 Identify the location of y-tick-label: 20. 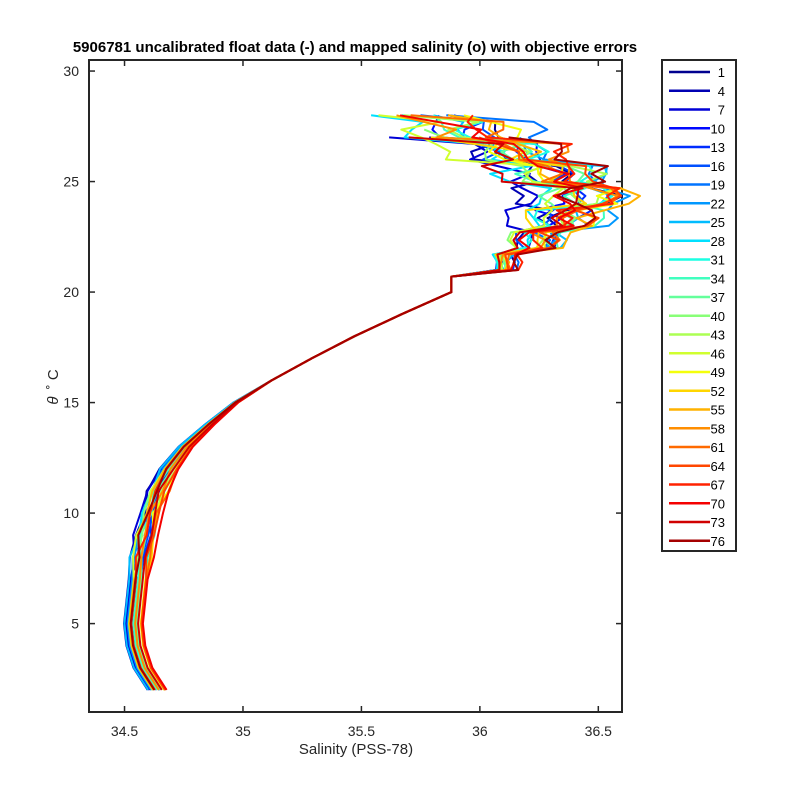
(71, 292).